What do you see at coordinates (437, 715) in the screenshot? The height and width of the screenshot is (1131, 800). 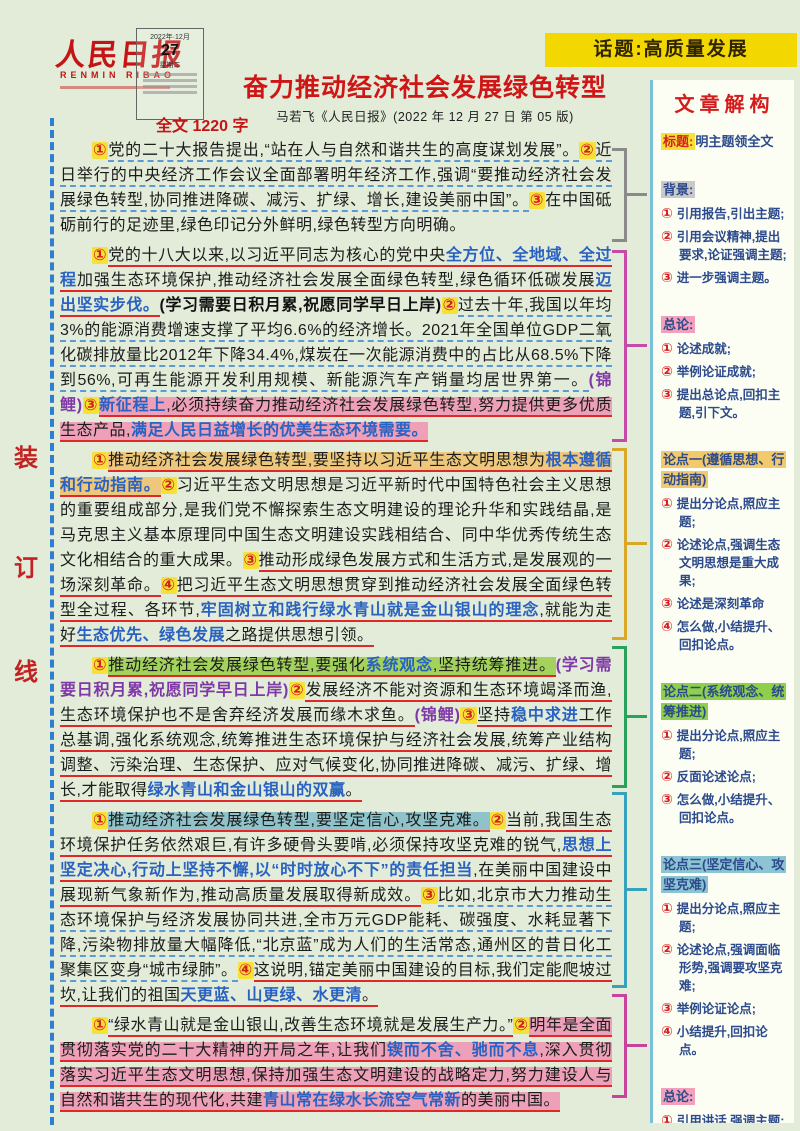 I see `article-text-segment: (锦鲤)` at bounding box center [437, 715].